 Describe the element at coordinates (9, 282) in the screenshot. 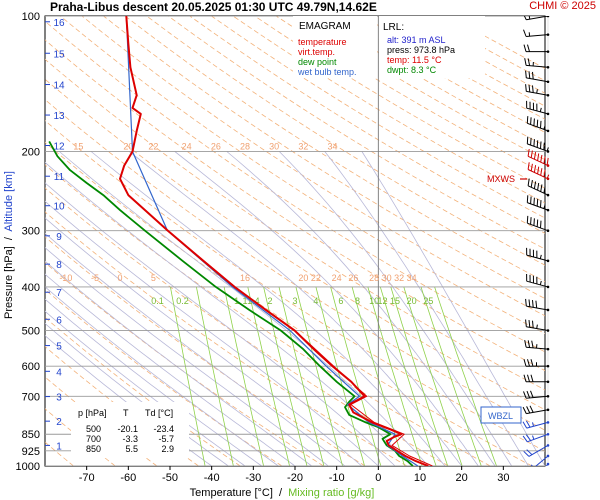

I see `y-axis-label: Pressure [hPa]` at that location.